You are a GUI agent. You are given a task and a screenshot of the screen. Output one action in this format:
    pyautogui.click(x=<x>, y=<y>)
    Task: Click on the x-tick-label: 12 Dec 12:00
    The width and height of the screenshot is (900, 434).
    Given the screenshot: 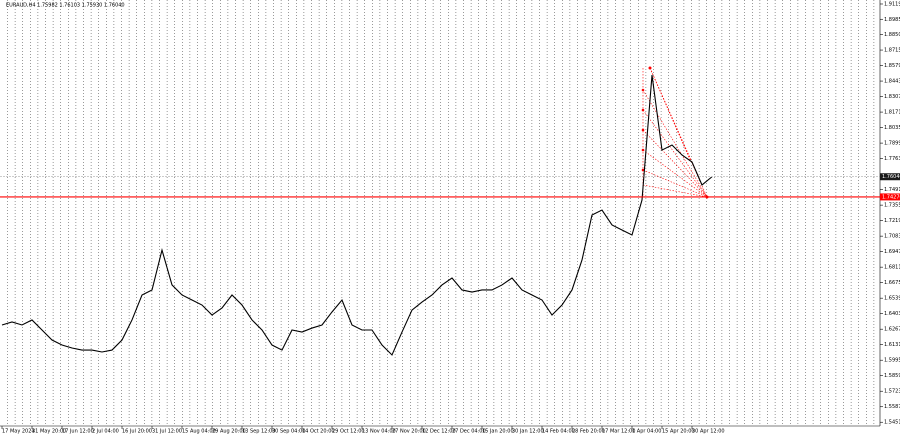 What is the action you would take?
    pyautogui.click(x=439, y=431)
    